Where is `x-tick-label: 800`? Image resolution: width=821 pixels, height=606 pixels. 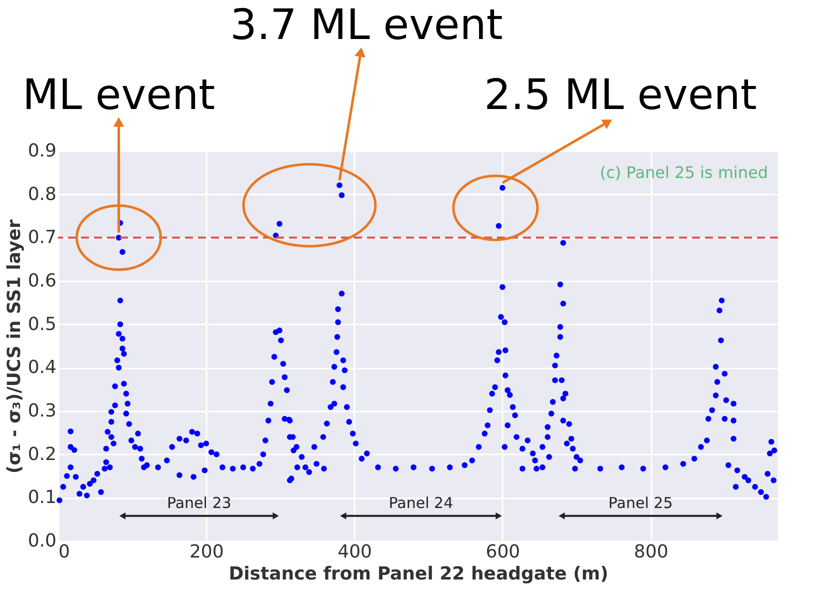
x-tick-label: 800 is located at coordinates (651, 552).